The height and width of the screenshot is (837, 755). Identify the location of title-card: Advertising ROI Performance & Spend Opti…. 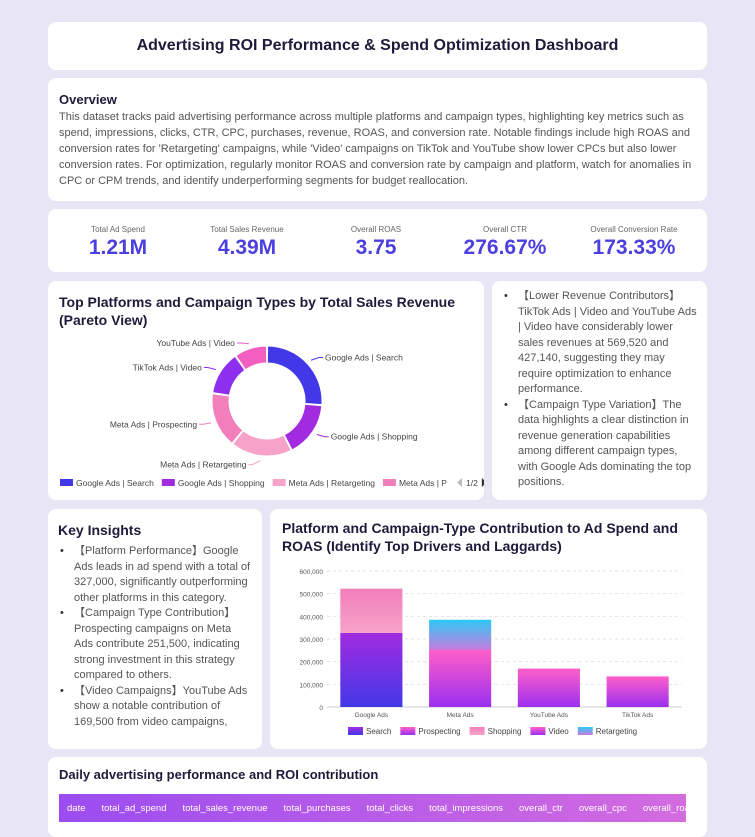
(377, 46).